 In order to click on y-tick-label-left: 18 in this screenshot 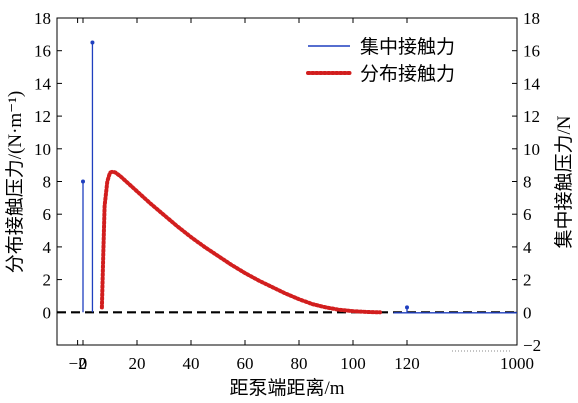, I will do `click(42, 18)`.